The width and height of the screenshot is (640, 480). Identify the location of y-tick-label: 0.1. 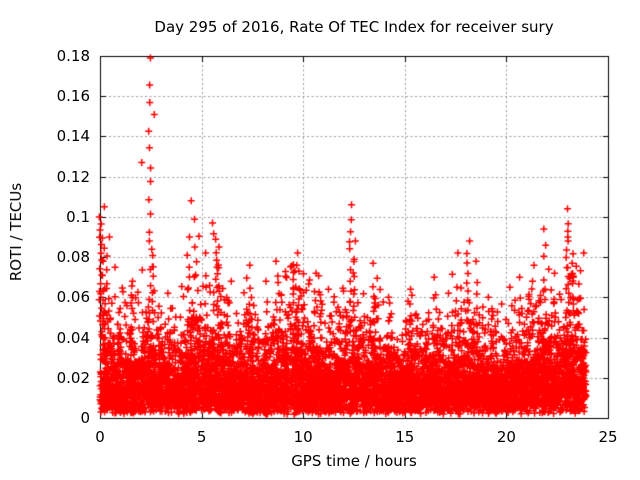
(78, 216).